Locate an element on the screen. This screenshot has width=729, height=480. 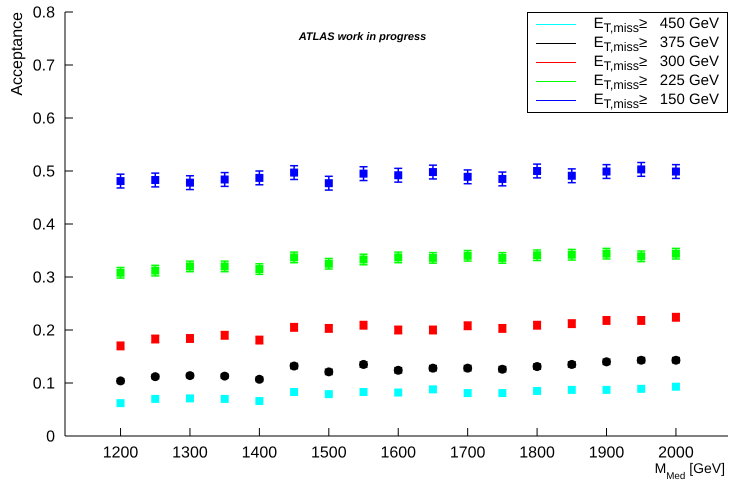
legend-label: E$_{T,miss}$≥ 150 GeV is located at coordinates (656, 100).